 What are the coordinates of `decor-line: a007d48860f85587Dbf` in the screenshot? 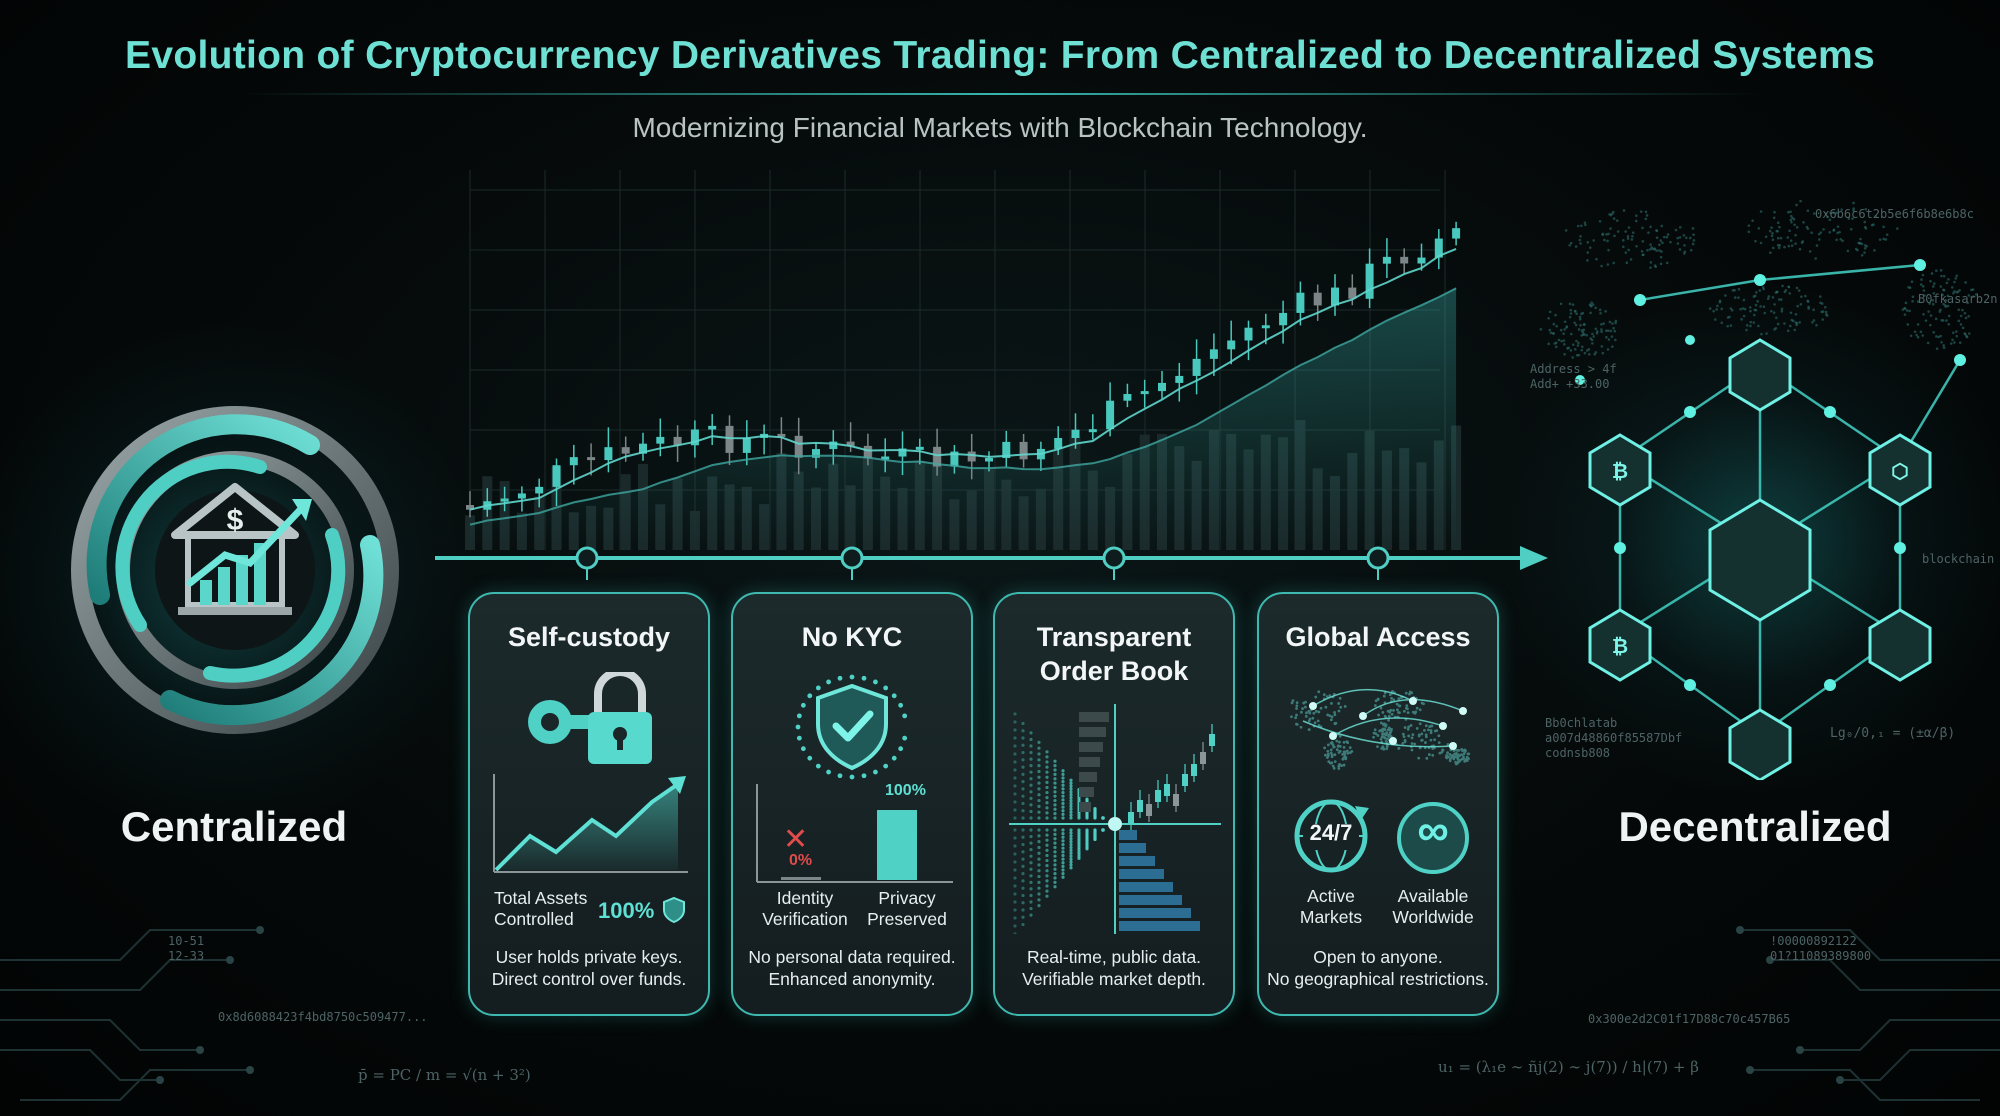 It's located at (1614, 738).